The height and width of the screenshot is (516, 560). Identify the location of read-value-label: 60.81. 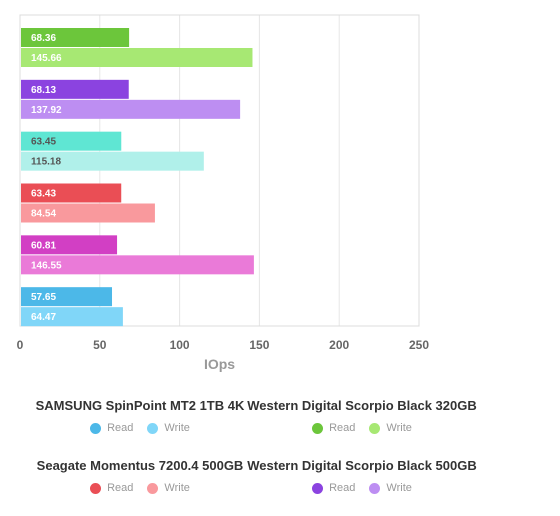
(43, 245).